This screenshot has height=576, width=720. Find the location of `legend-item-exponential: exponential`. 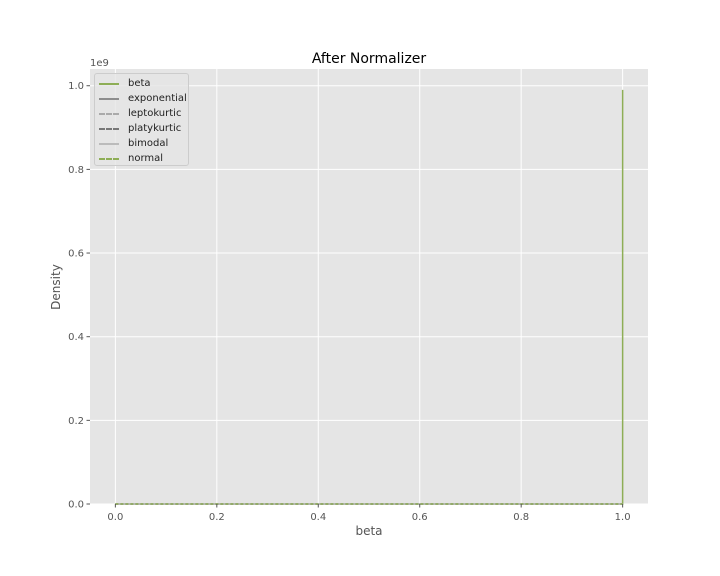

legend-item-exponential: exponential is located at coordinates (143, 98).